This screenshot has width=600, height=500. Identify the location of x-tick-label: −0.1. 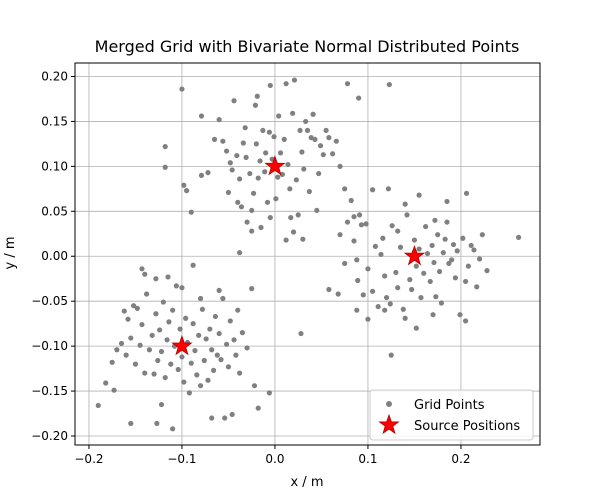
(181, 459).